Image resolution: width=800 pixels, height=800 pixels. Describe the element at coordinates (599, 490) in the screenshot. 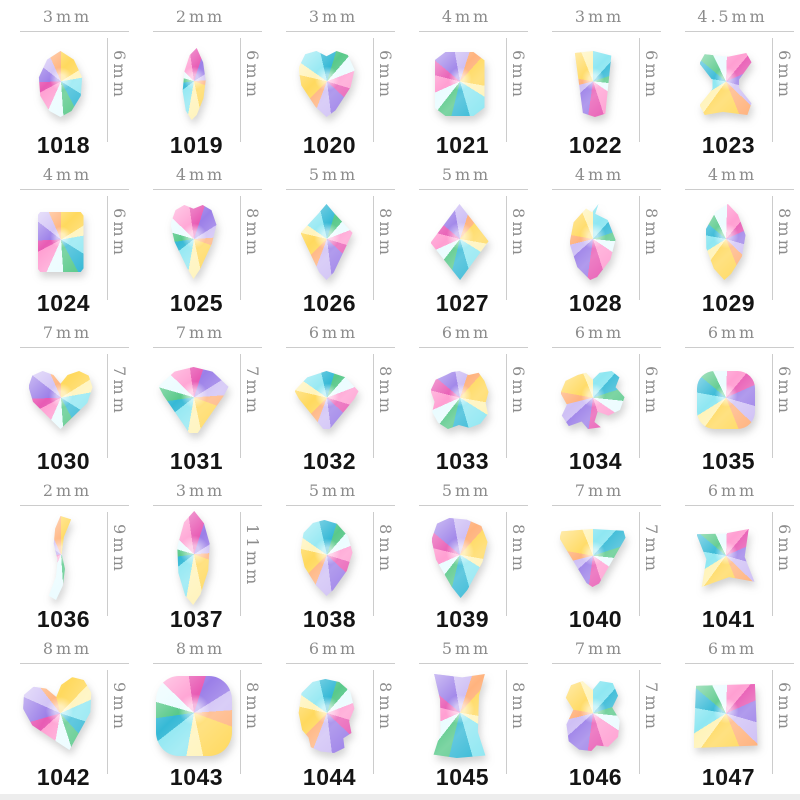

I see `width-label: 7mm` at that location.